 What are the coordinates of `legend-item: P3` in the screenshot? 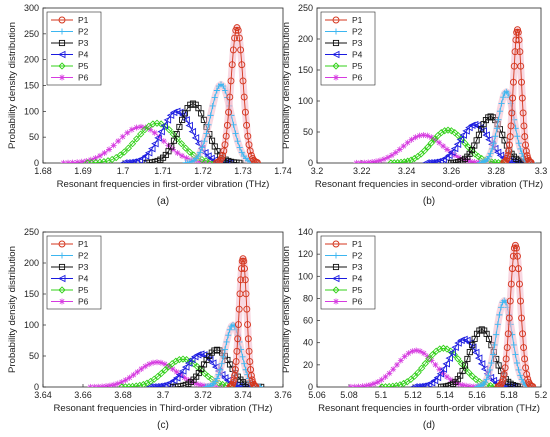 It's located at (344, 43).